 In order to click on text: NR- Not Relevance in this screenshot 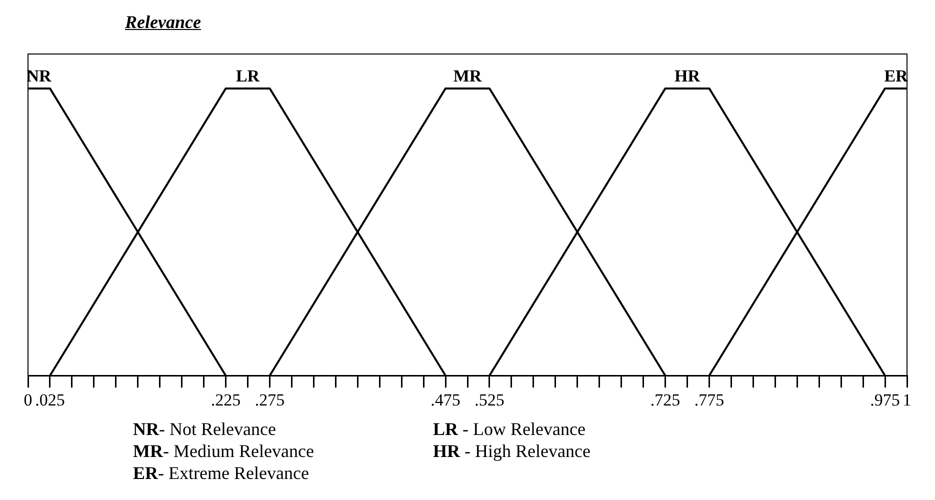, I will do `click(205, 429)`.